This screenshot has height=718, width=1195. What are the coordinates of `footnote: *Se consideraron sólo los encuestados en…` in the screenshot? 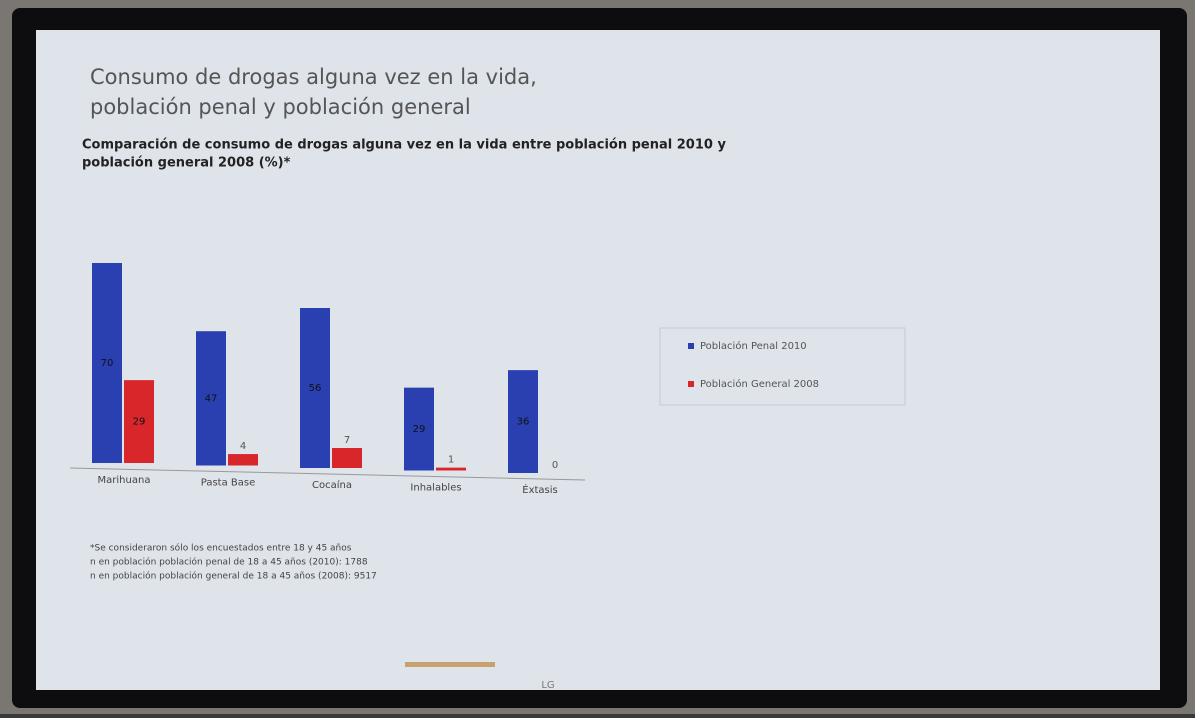 It's located at (221, 548).